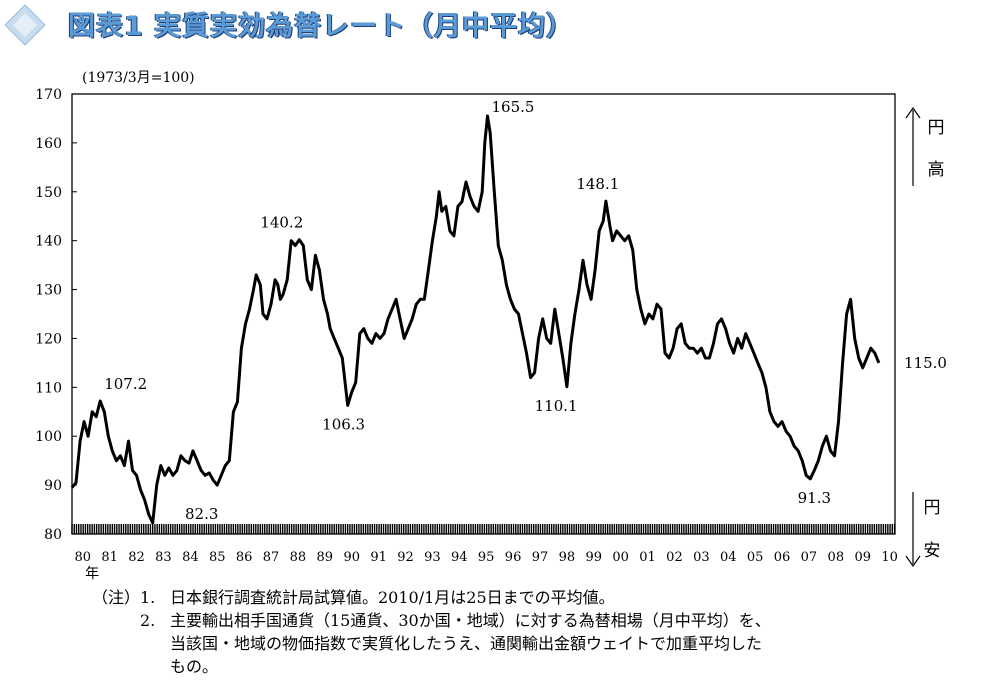 The height and width of the screenshot is (689, 985). What do you see at coordinates (593, 557) in the screenshot?
I see `x-tick-label: 99` at bounding box center [593, 557].